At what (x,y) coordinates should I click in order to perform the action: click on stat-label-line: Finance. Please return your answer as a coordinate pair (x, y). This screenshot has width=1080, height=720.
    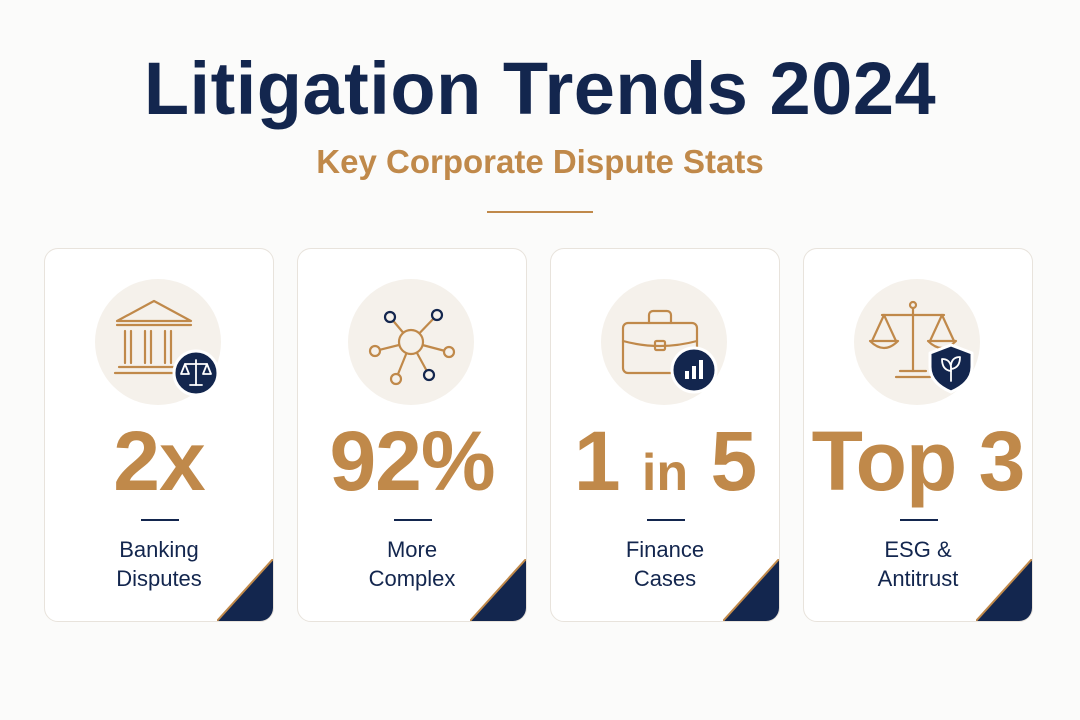
    Looking at the image, I should click on (665, 549).